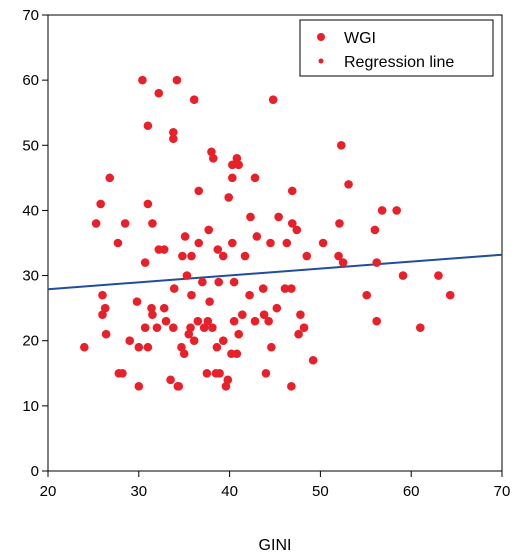  What do you see at coordinates (321, 61) in the screenshot?
I see `legend-marker-regression` at bounding box center [321, 61].